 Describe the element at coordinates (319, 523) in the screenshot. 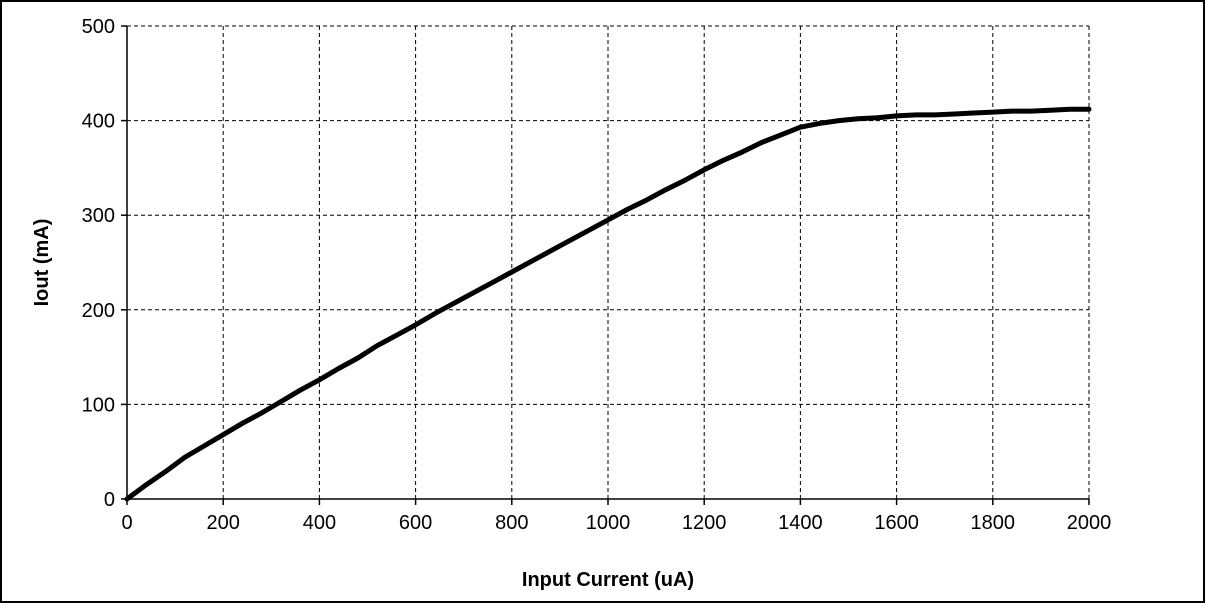

I see `x-tick-label: 400` at that location.